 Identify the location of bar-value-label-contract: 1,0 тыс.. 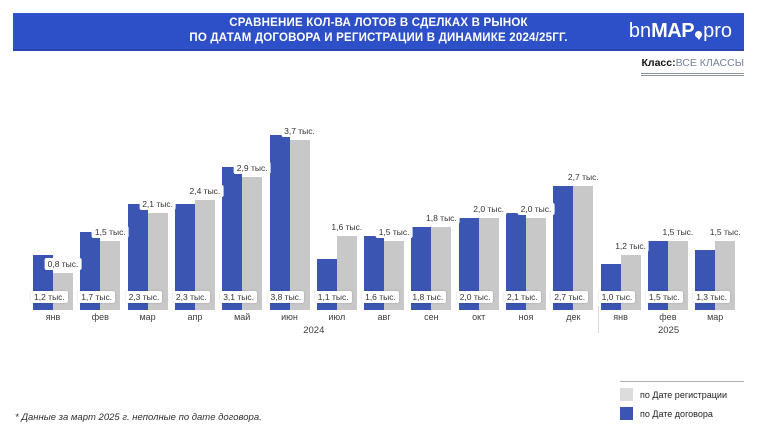
(617, 297).